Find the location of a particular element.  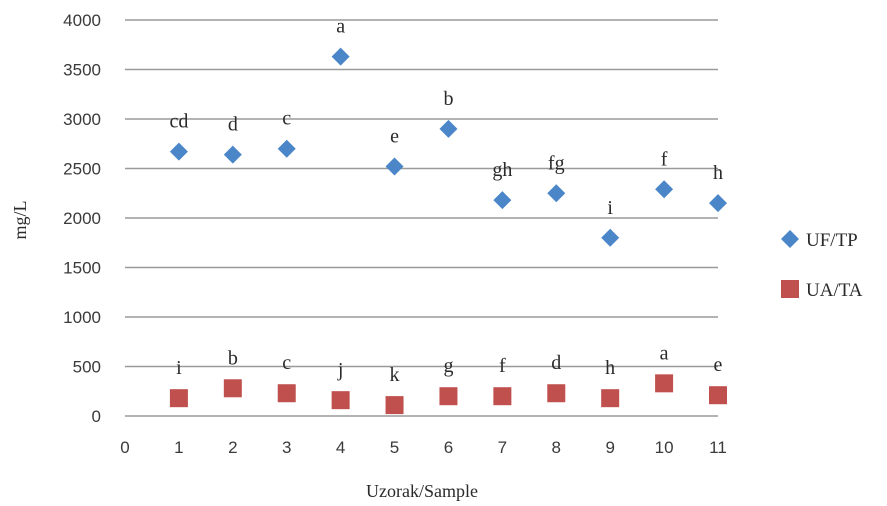

y-tick-label: 4000 is located at coordinates (82, 20).